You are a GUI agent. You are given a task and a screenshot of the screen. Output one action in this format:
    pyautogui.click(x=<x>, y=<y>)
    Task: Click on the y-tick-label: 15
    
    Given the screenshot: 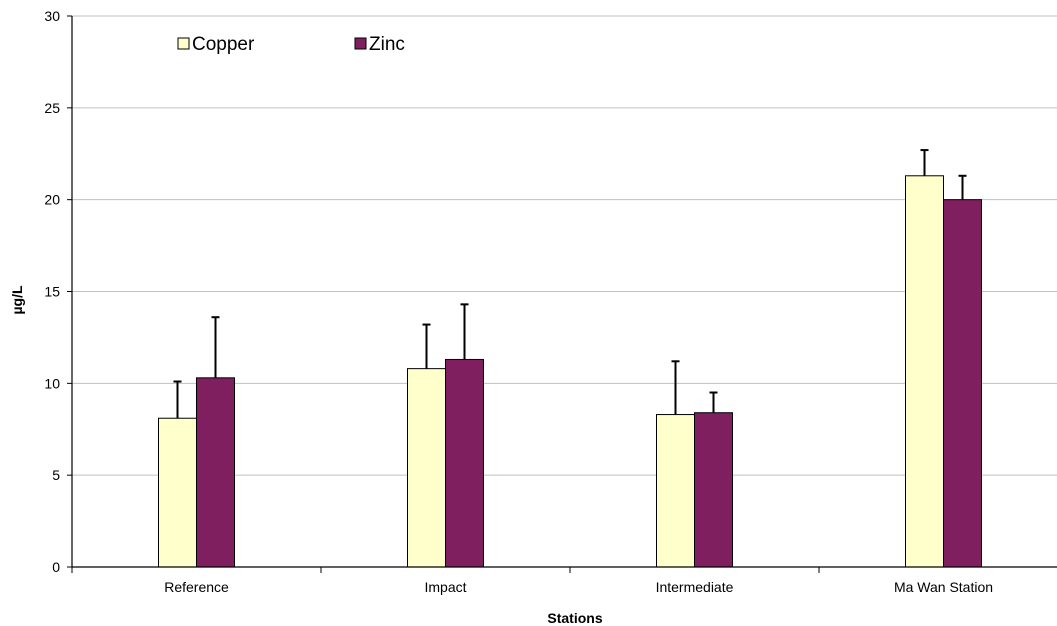 What is the action you would take?
    pyautogui.click(x=52, y=292)
    